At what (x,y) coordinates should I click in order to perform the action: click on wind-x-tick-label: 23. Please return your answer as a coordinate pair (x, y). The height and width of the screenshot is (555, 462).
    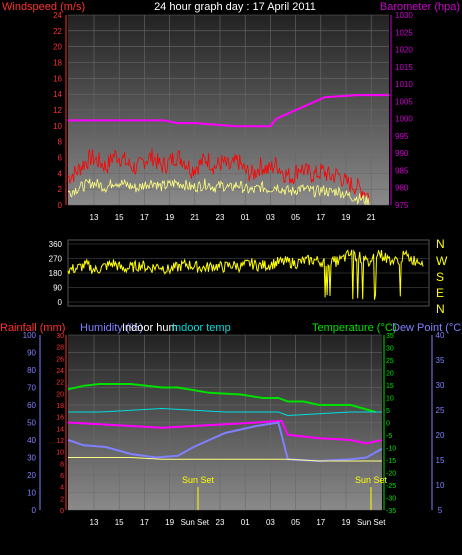
    Looking at the image, I should click on (220, 217).